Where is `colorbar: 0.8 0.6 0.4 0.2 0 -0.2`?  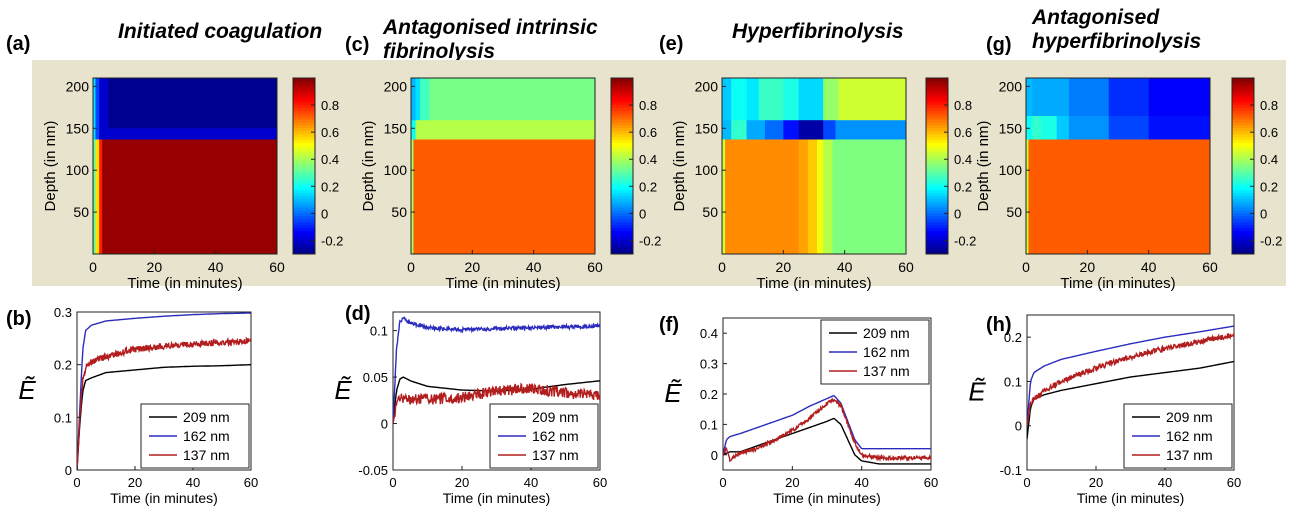
colorbar: 0.8 0.6 0.4 0.2 0 -0.2 is located at coordinates (317, 166).